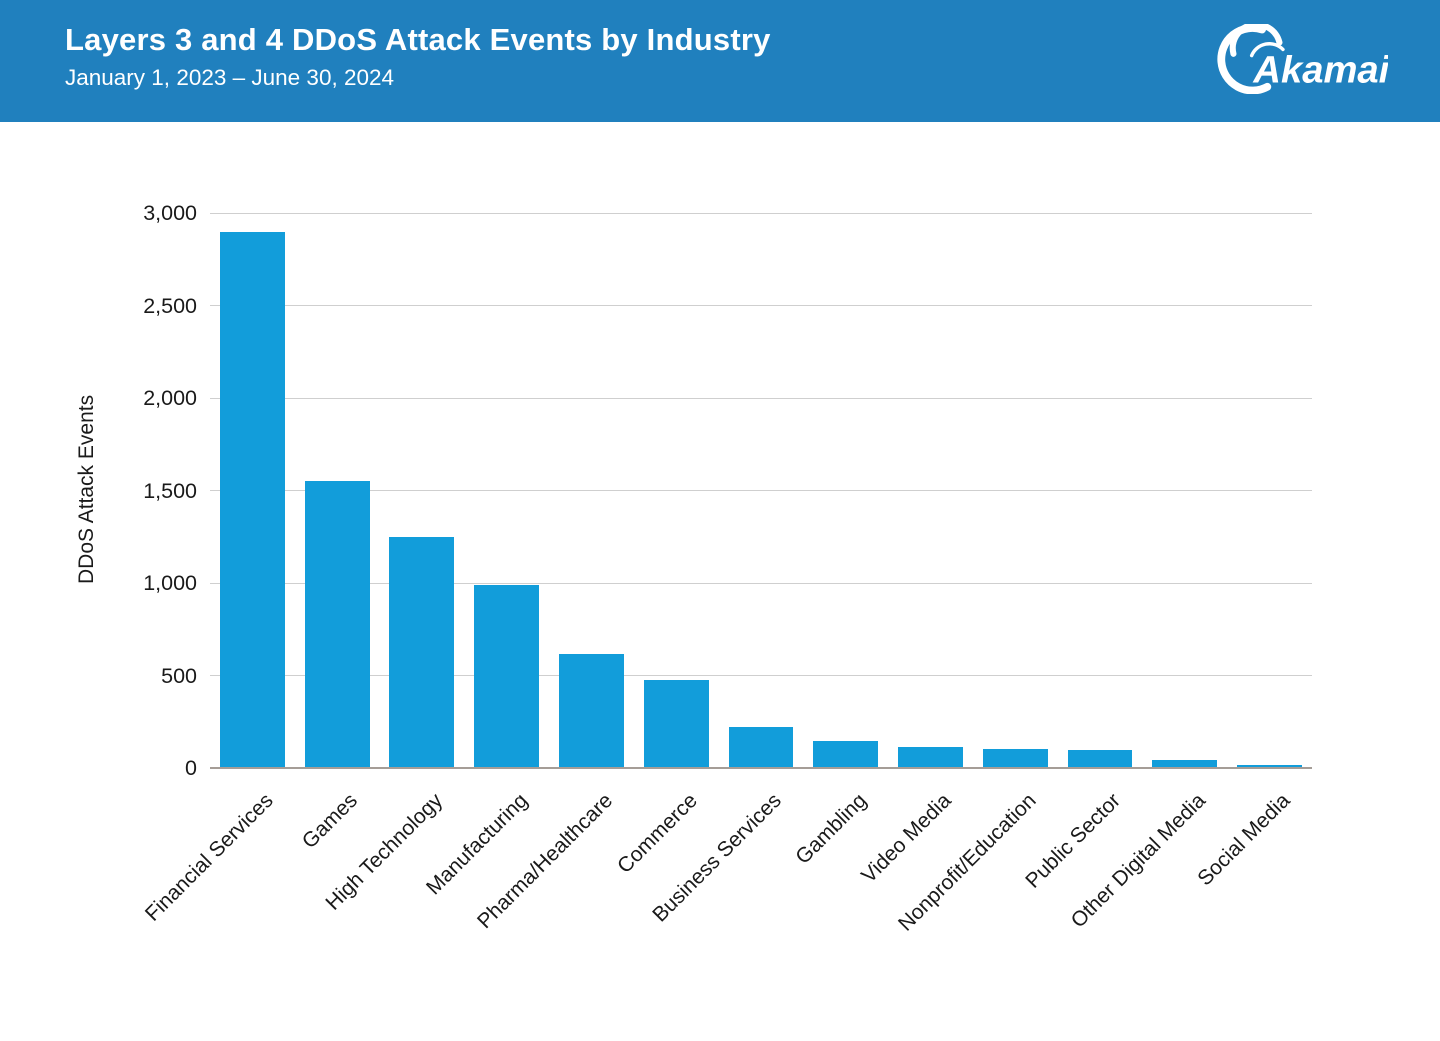 The width and height of the screenshot is (1440, 1041). I want to click on x-label-games: Games, so click(330, 821).